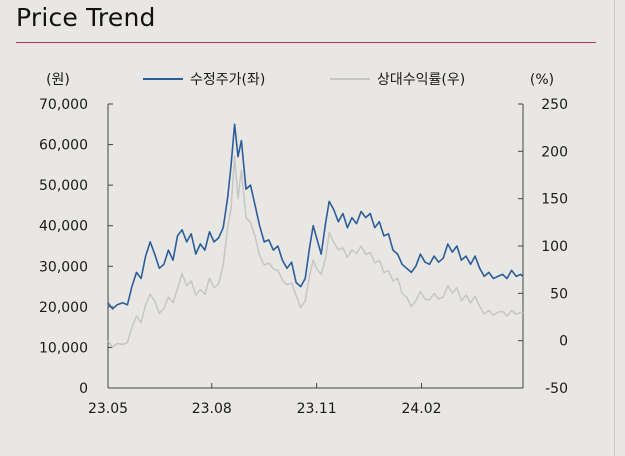 Image resolution: width=625 pixels, height=456 pixels. What do you see at coordinates (421, 80) in the screenshot?
I see `legend-label: 상대수익률(우)` at bounding box center [421, 80].